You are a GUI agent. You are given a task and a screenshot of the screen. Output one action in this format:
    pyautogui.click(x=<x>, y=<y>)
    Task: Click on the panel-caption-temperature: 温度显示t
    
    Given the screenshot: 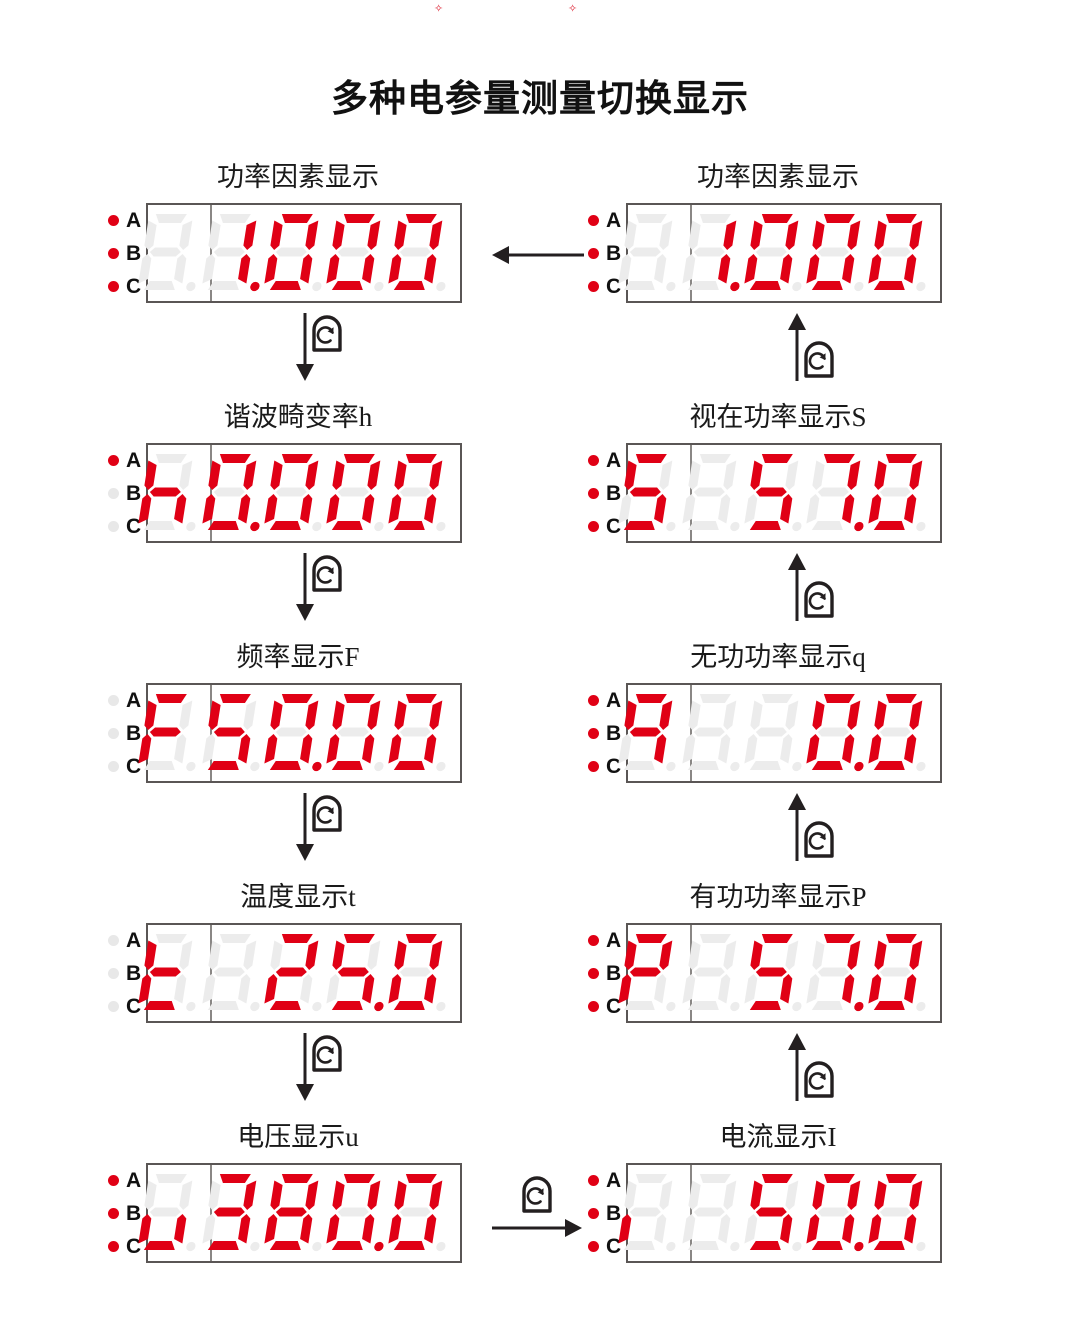 What is the action you would take?
    pyautogui.click(x=298, y=897)
    